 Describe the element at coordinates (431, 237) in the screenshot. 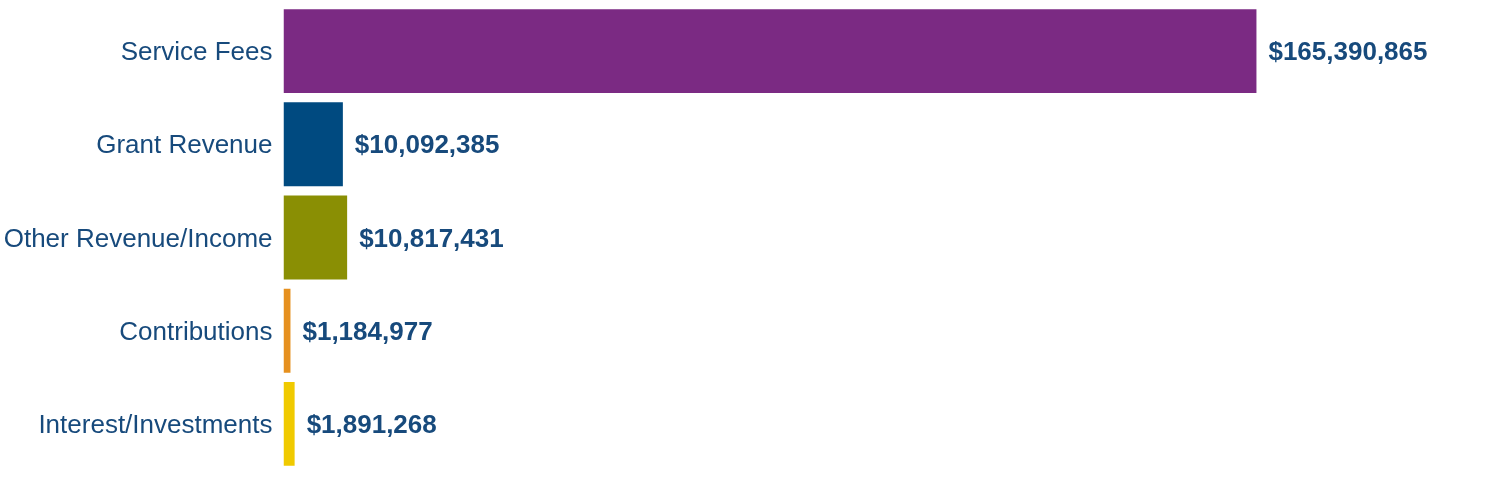

I see `data-label: $10,817,431` at that location.